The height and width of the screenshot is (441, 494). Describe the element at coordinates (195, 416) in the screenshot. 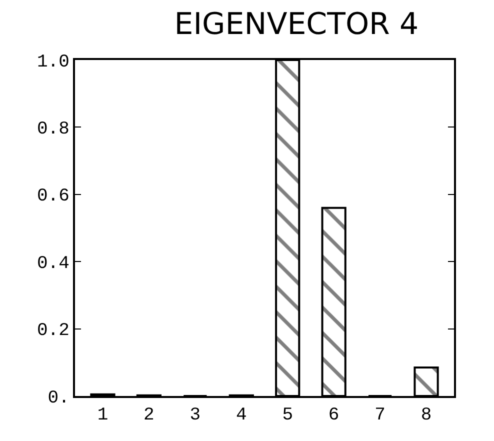

I see `x-tick-label: 3` at that location.